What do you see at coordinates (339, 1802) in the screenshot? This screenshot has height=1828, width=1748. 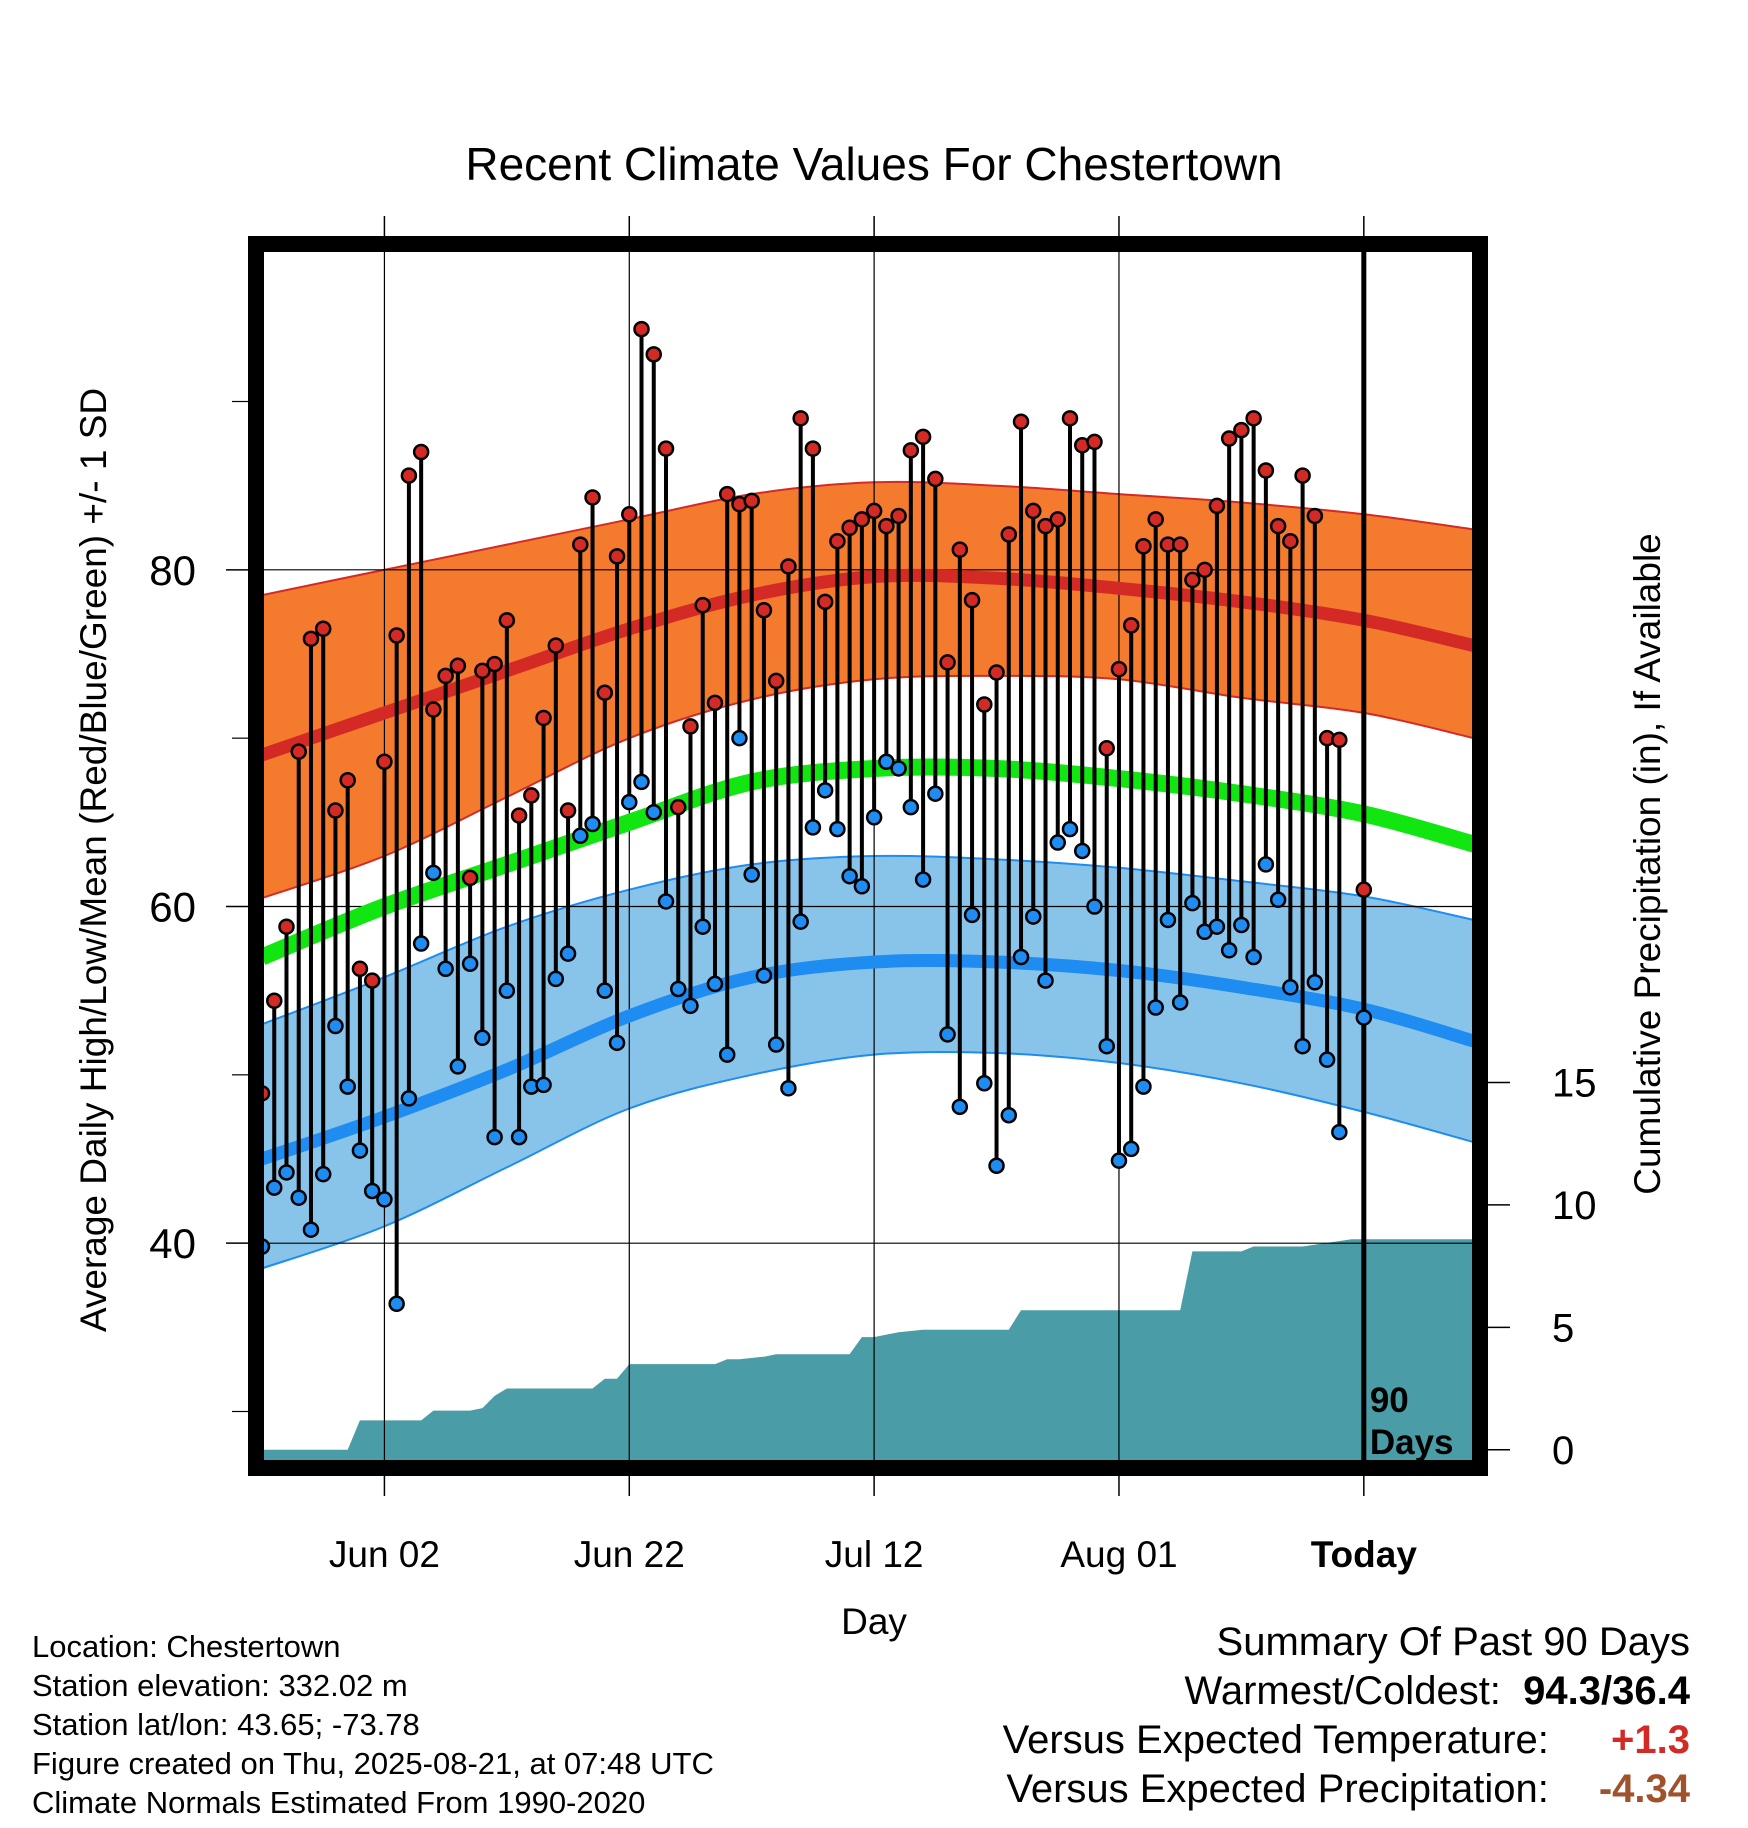 I see `normals-text: Climate Normals Estimated From 1990-2020` at bounding box center [339, 1802].